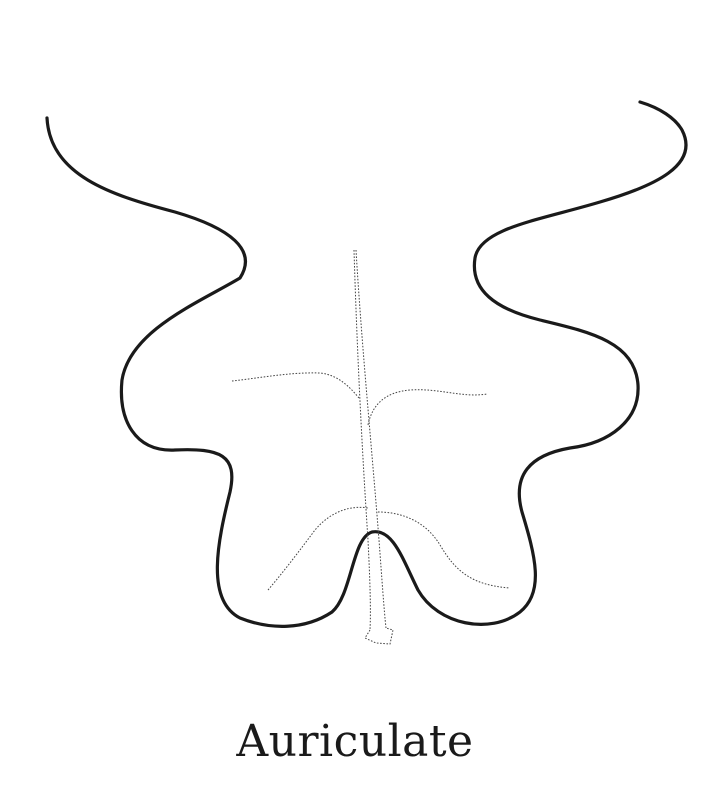 The image size is (710, 786). I want to click on vein-lower-right, so click(444, 550).